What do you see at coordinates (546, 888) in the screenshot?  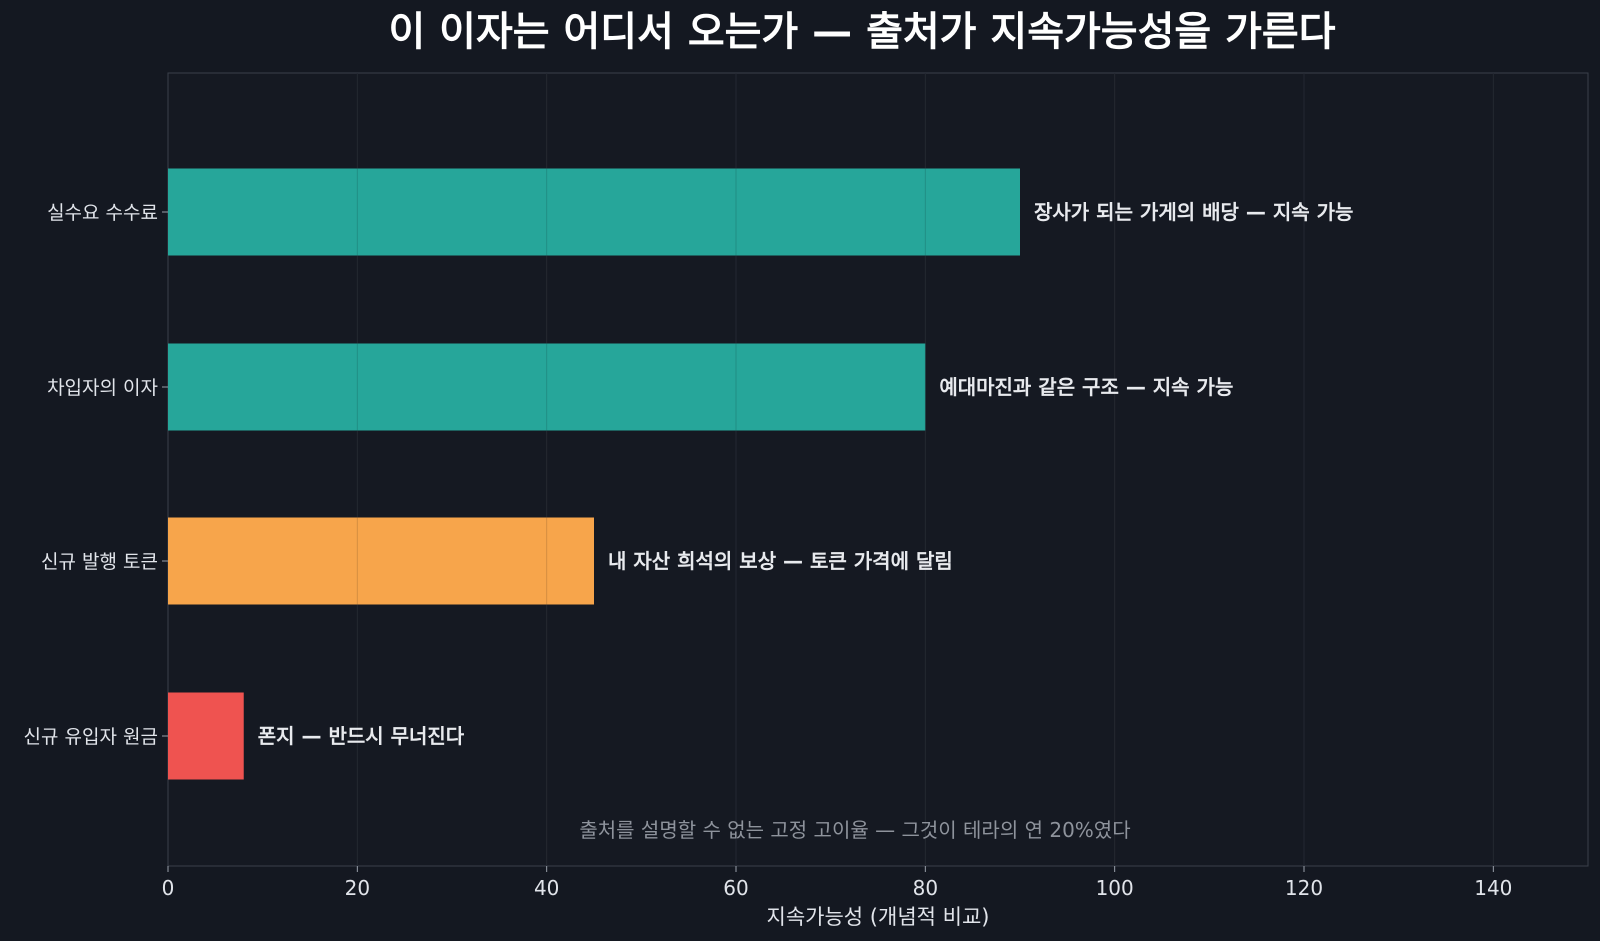 I see `x-tick-label-2: 40` at bounding box center [546, 888].